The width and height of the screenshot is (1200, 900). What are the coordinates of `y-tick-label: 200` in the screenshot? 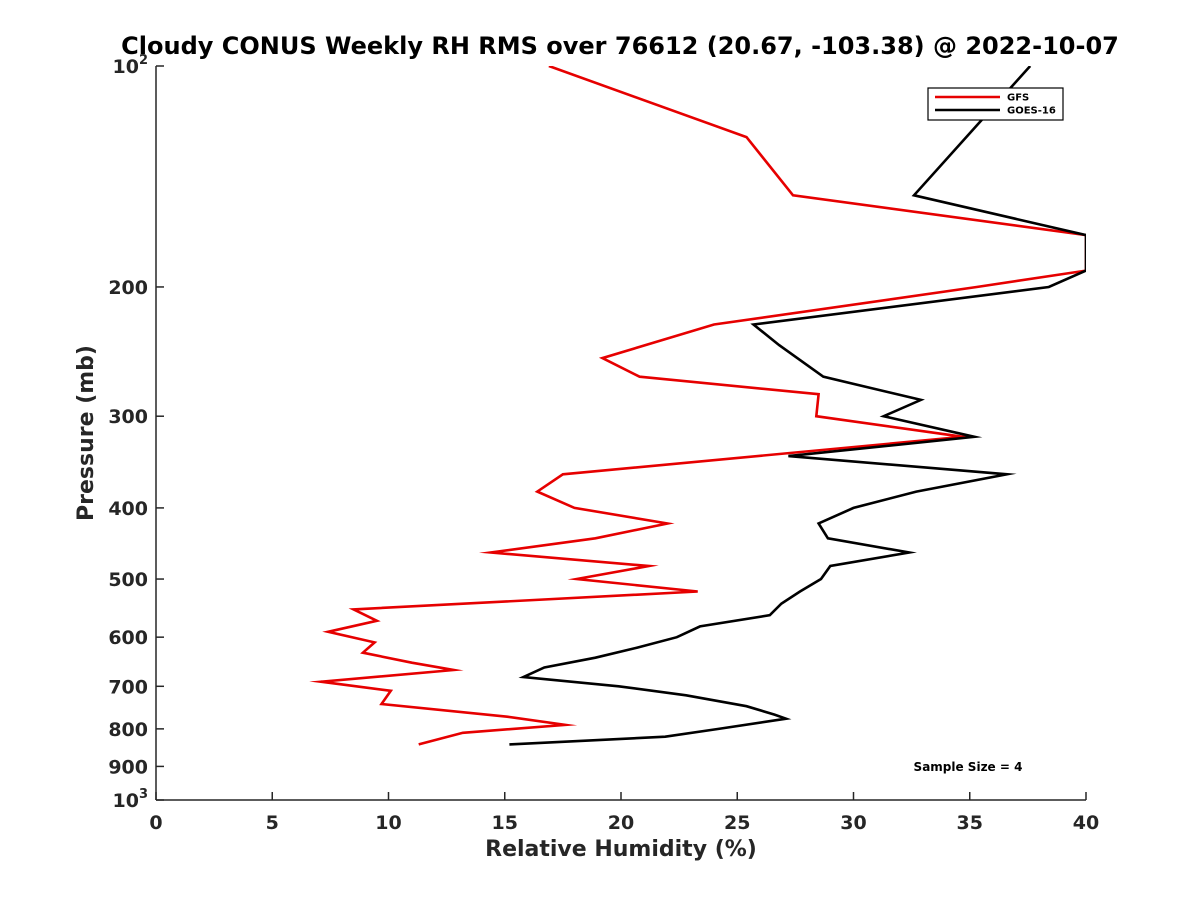 It's located at (128, 288).